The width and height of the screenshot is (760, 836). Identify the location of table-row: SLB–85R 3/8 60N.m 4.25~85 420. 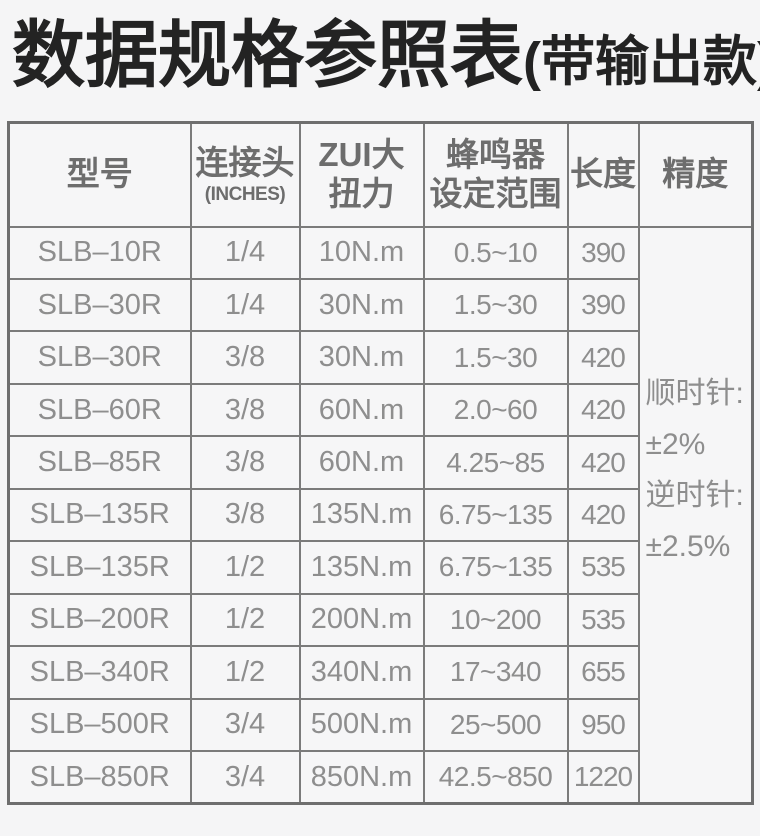
(380, 462).